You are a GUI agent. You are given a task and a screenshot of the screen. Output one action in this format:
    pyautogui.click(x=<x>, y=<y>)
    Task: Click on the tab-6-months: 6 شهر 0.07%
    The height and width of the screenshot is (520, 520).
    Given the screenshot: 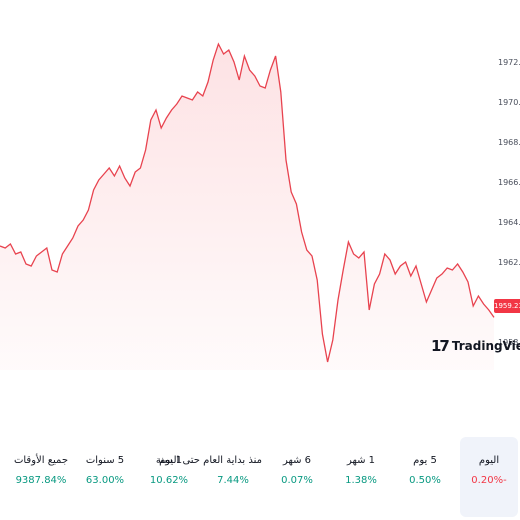 What is the action you would take?
    pyautogui.click(x=297, y=477)
    